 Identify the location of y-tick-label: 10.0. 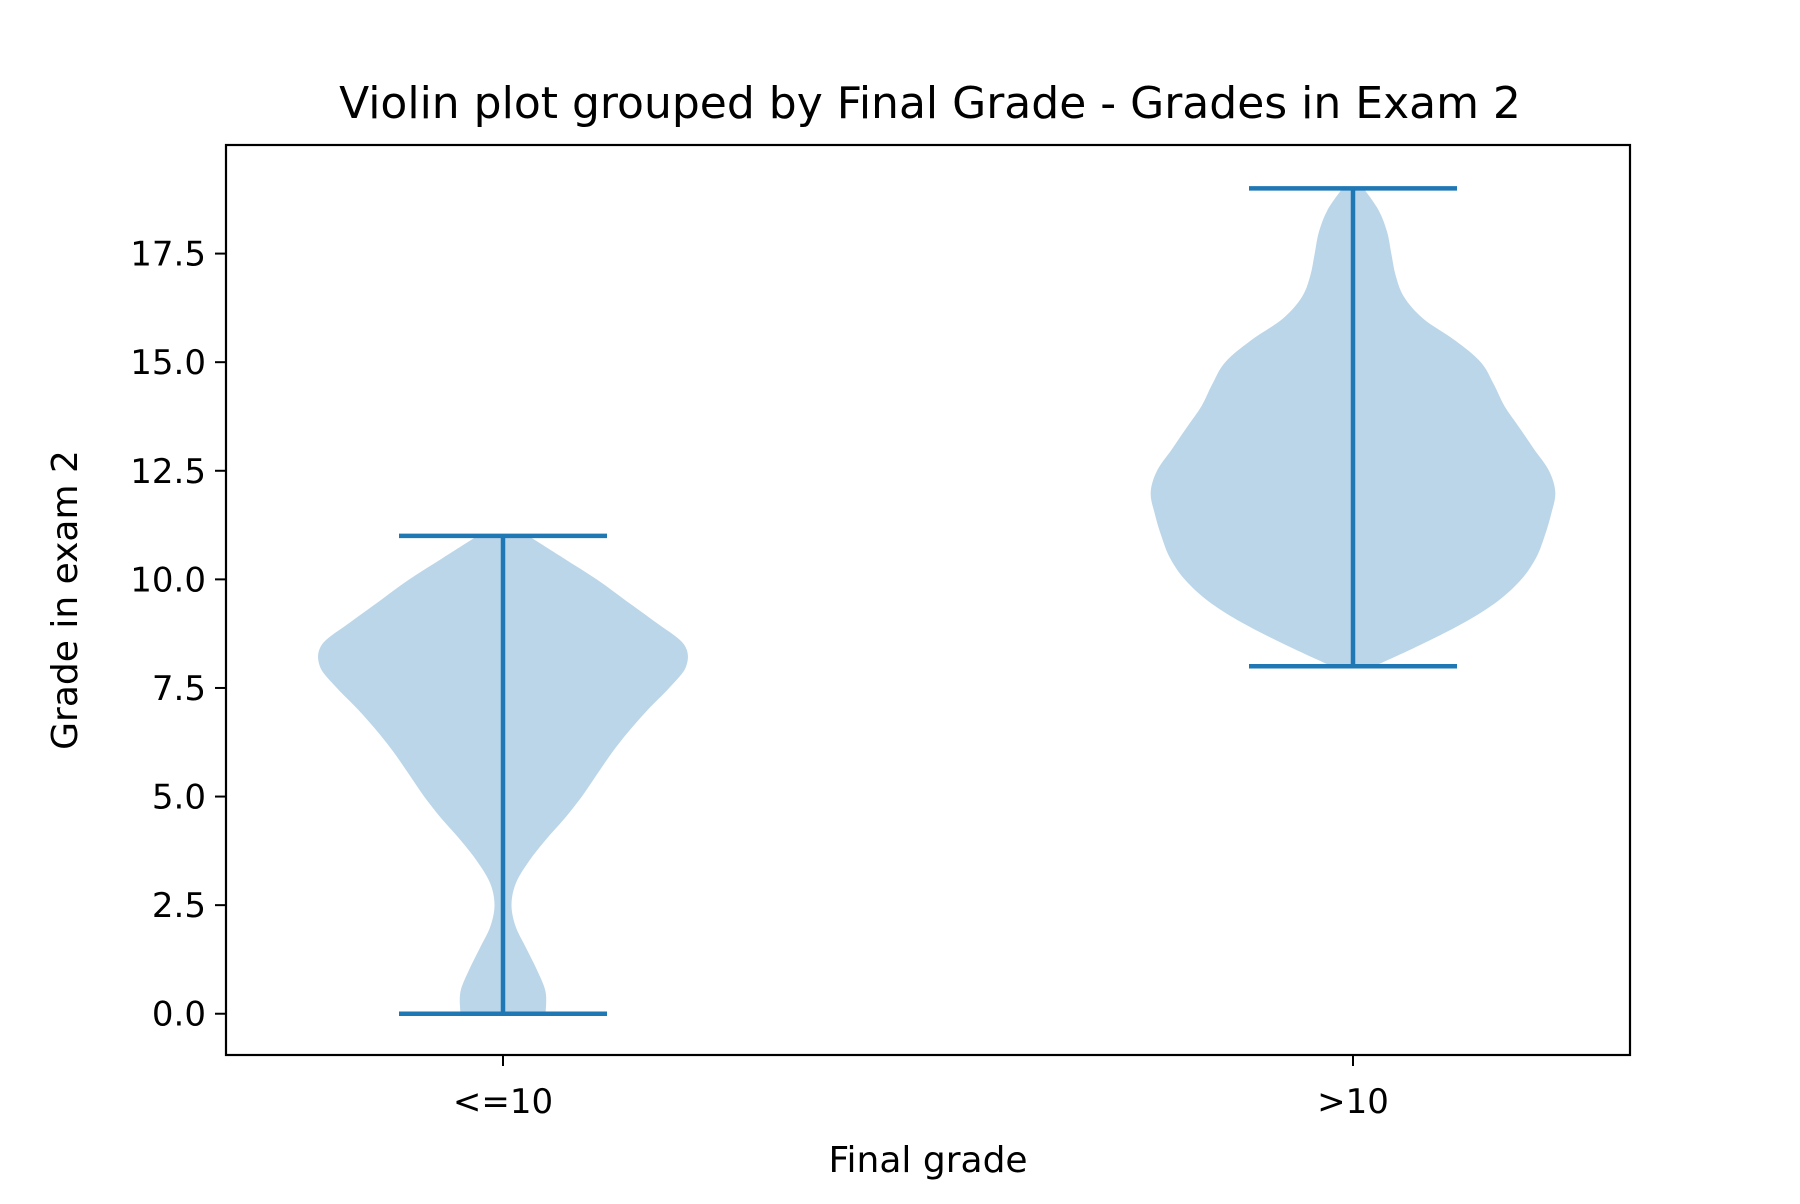
(168, 580).